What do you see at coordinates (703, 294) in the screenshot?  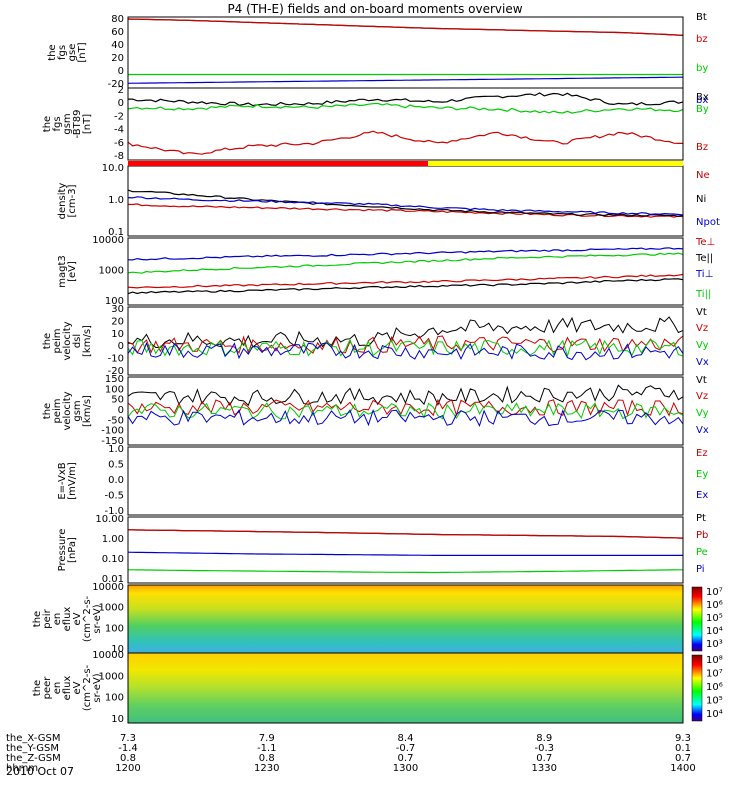 I see `legend-label: Ti||` at bounding box center [703, 294].